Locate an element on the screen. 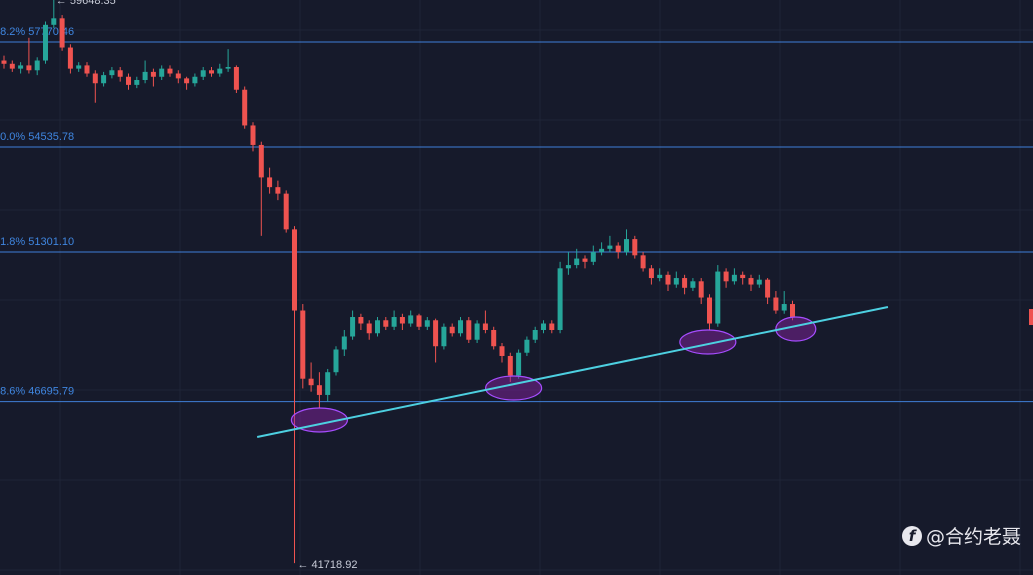 This screenshot has height=575, width=1033. fib-level-label: 78.6% 46695.79 is located at coordinates (37, 392).